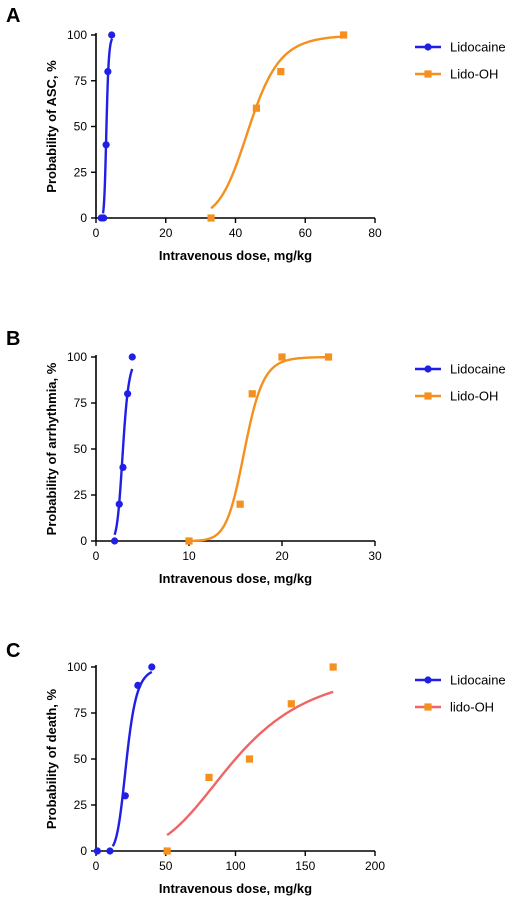  What do you see at coordinates (472, 707) in the screenshot?
I see `legend-label: lido-OH` at bounding box center [472, 707].